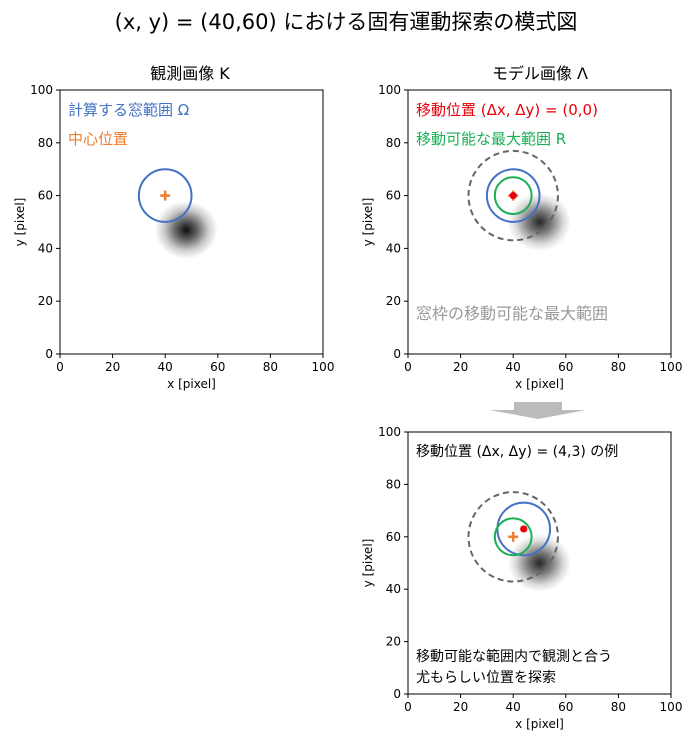 Image resolution: width=693 pixels, height=740 pixels. What do you see at coordinates (539, 724) in the screenshot?
I see `example-xlabel: x [pixel]` at bounding box center [539, 724].